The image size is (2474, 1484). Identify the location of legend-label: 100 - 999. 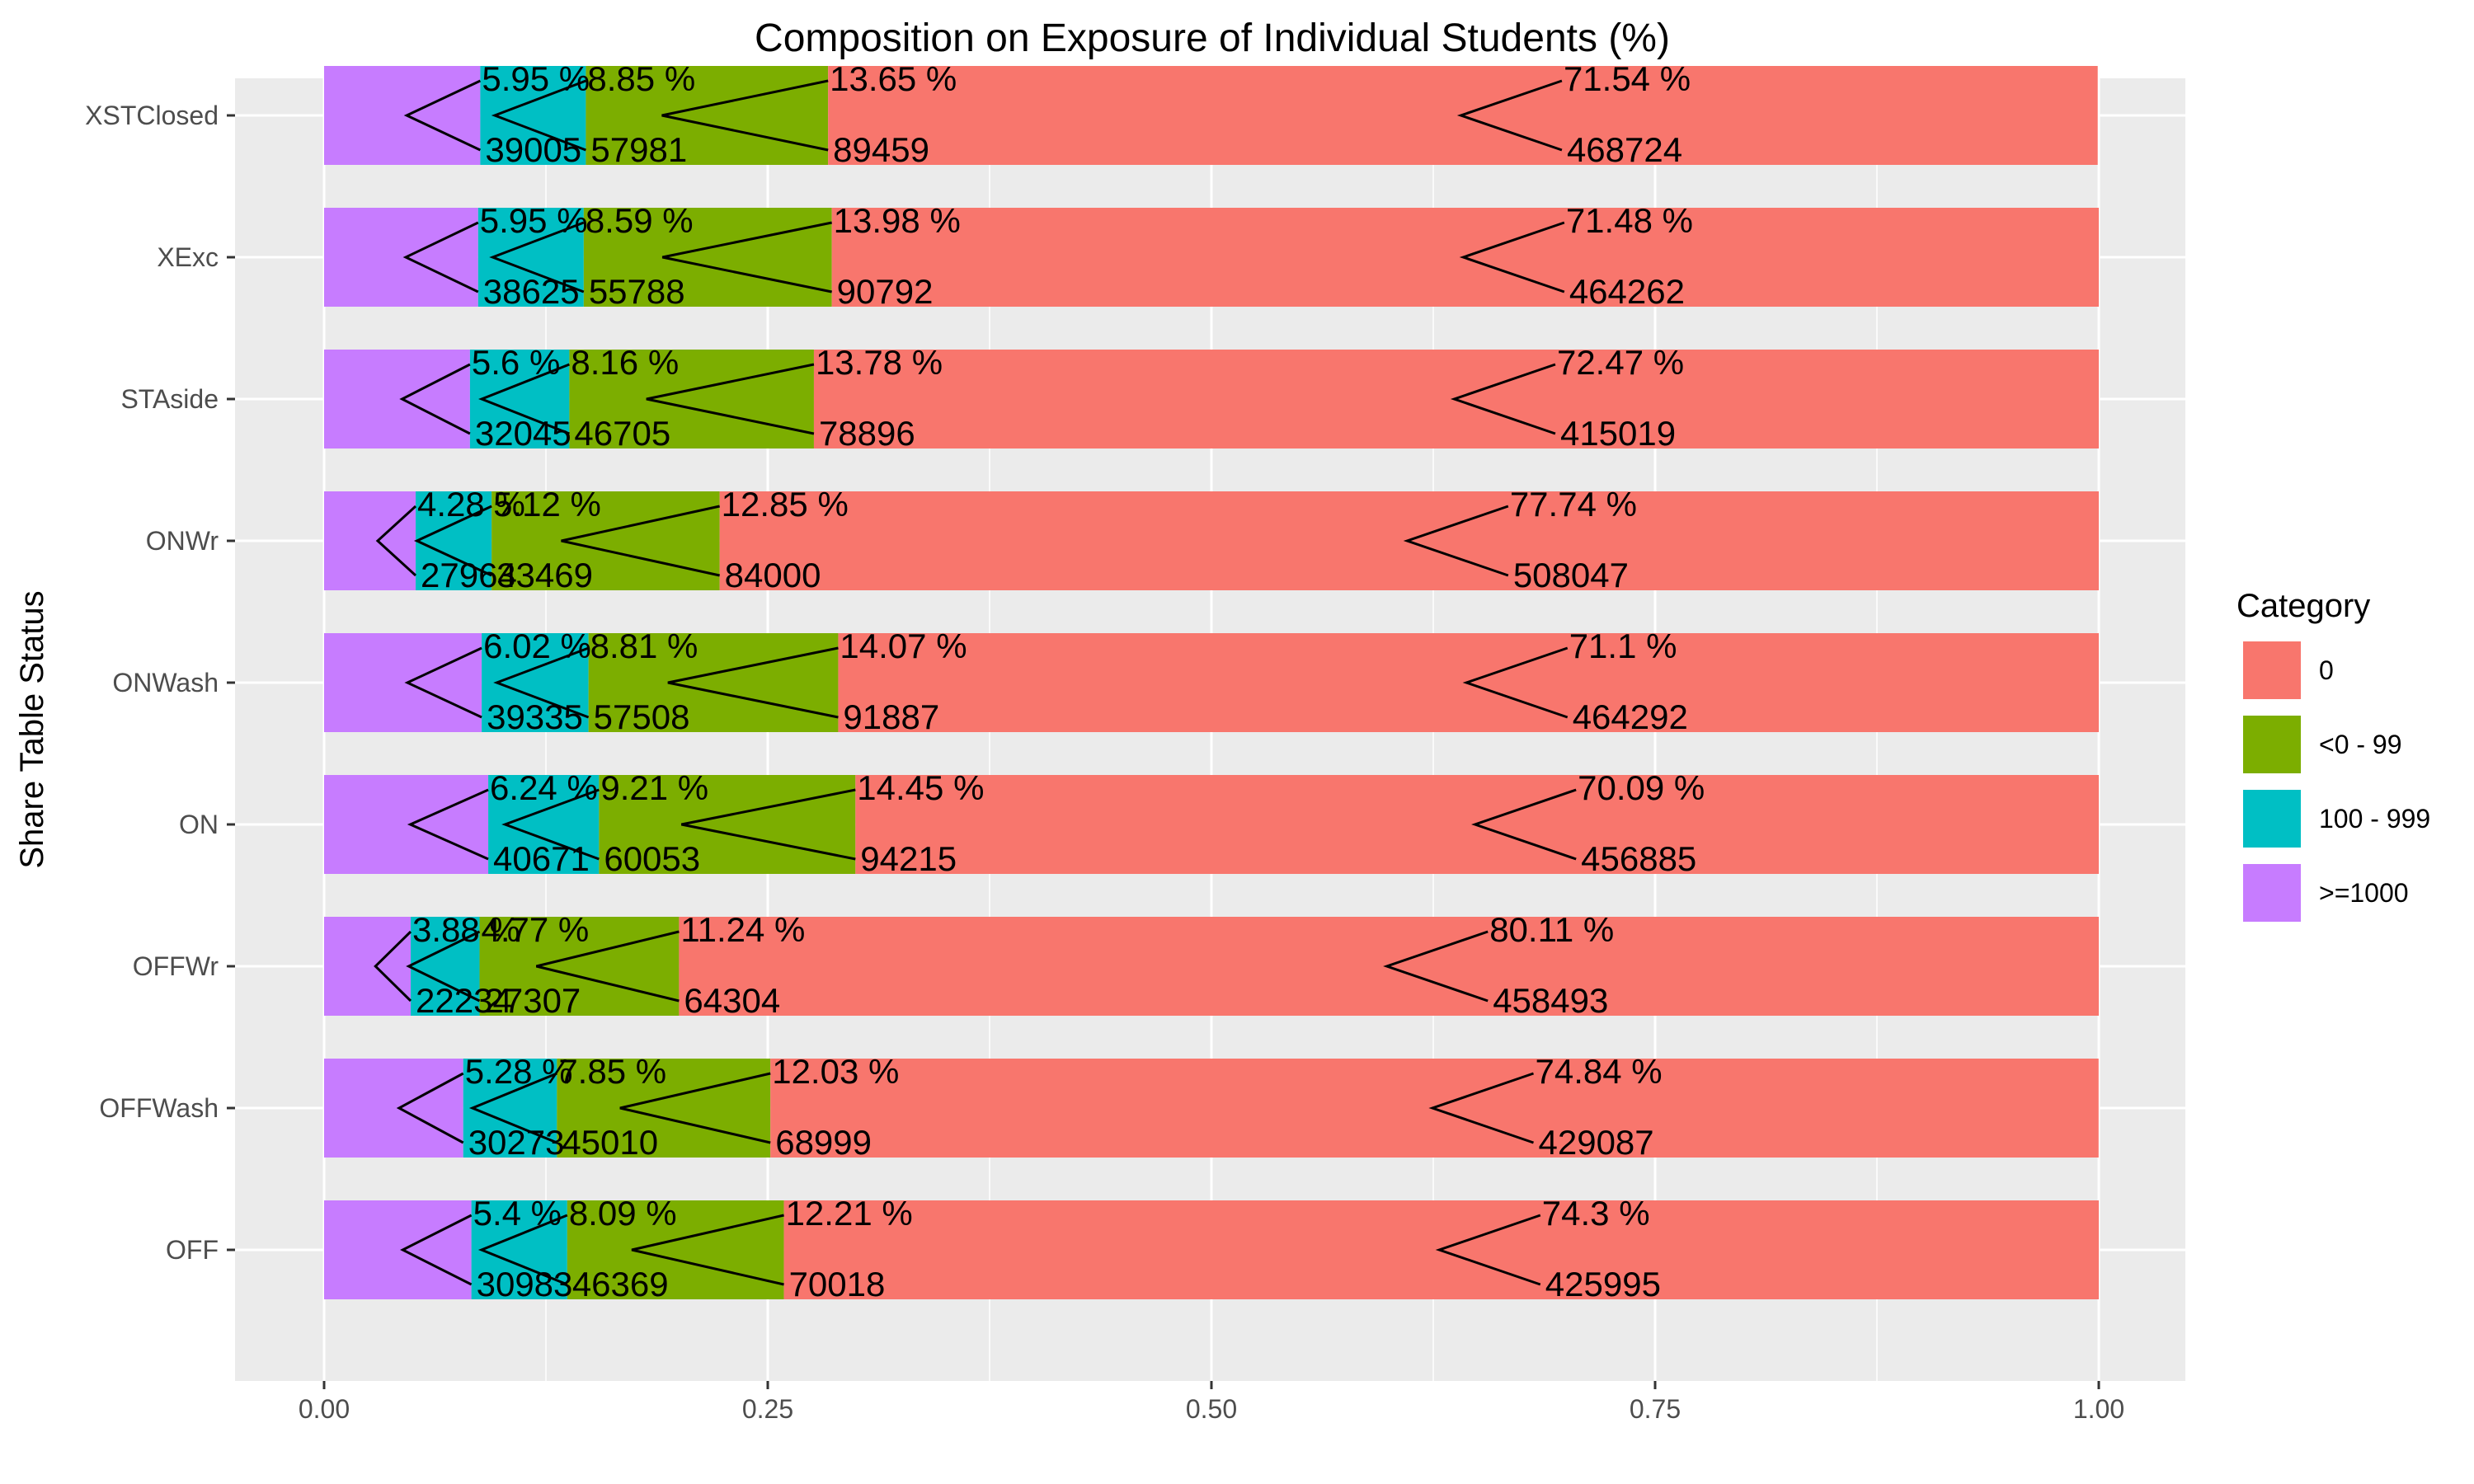
(2374, 819).